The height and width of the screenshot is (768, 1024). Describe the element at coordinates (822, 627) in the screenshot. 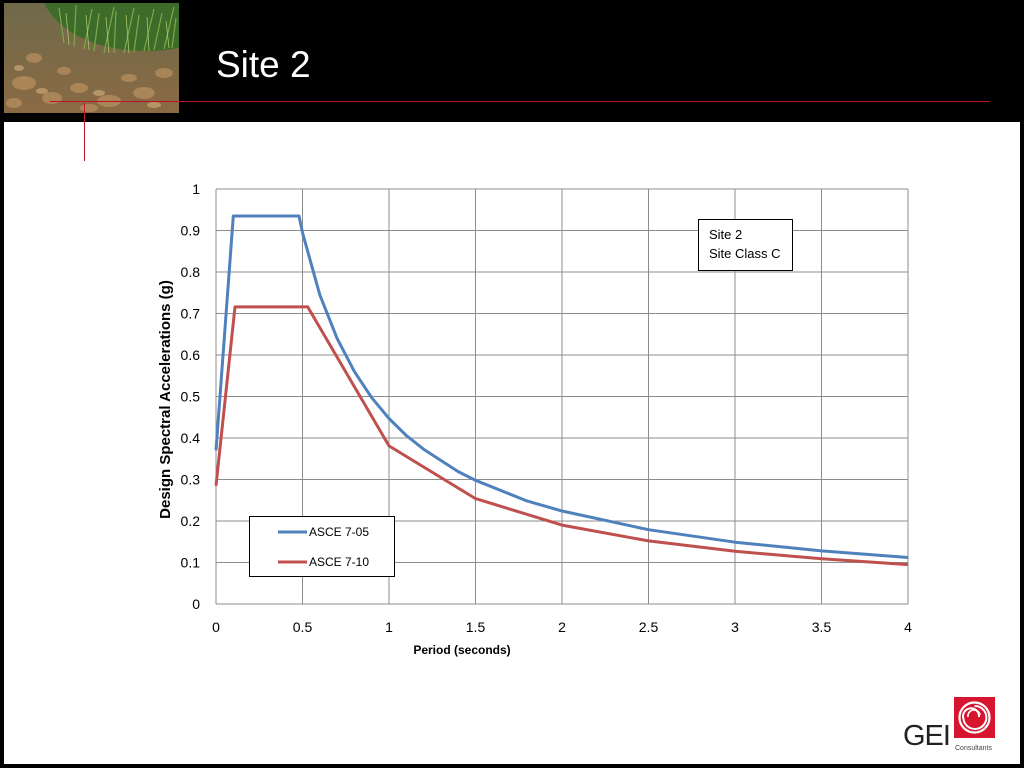

I see `x-tick-label: 3.5` at that location.